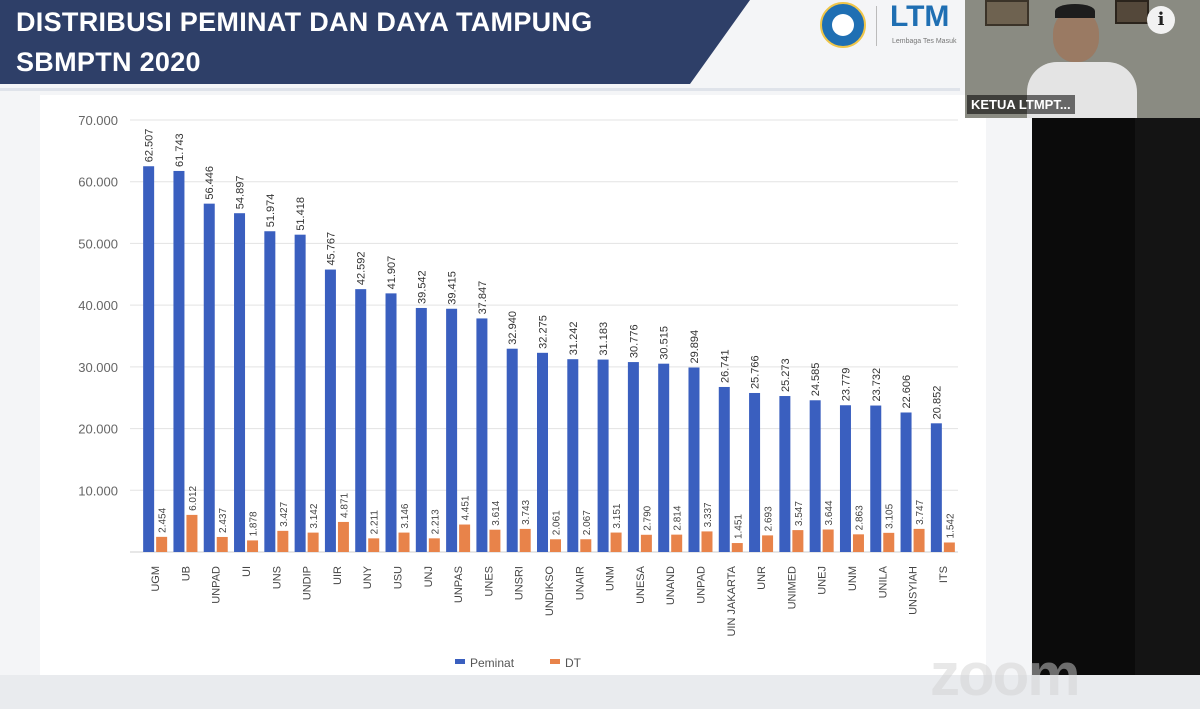  What do you see at coordinates (890, 42) in the screenshot?
I see `logo-area: LTM Lembaga Tes Masuk` at bounding box center [890, 42].